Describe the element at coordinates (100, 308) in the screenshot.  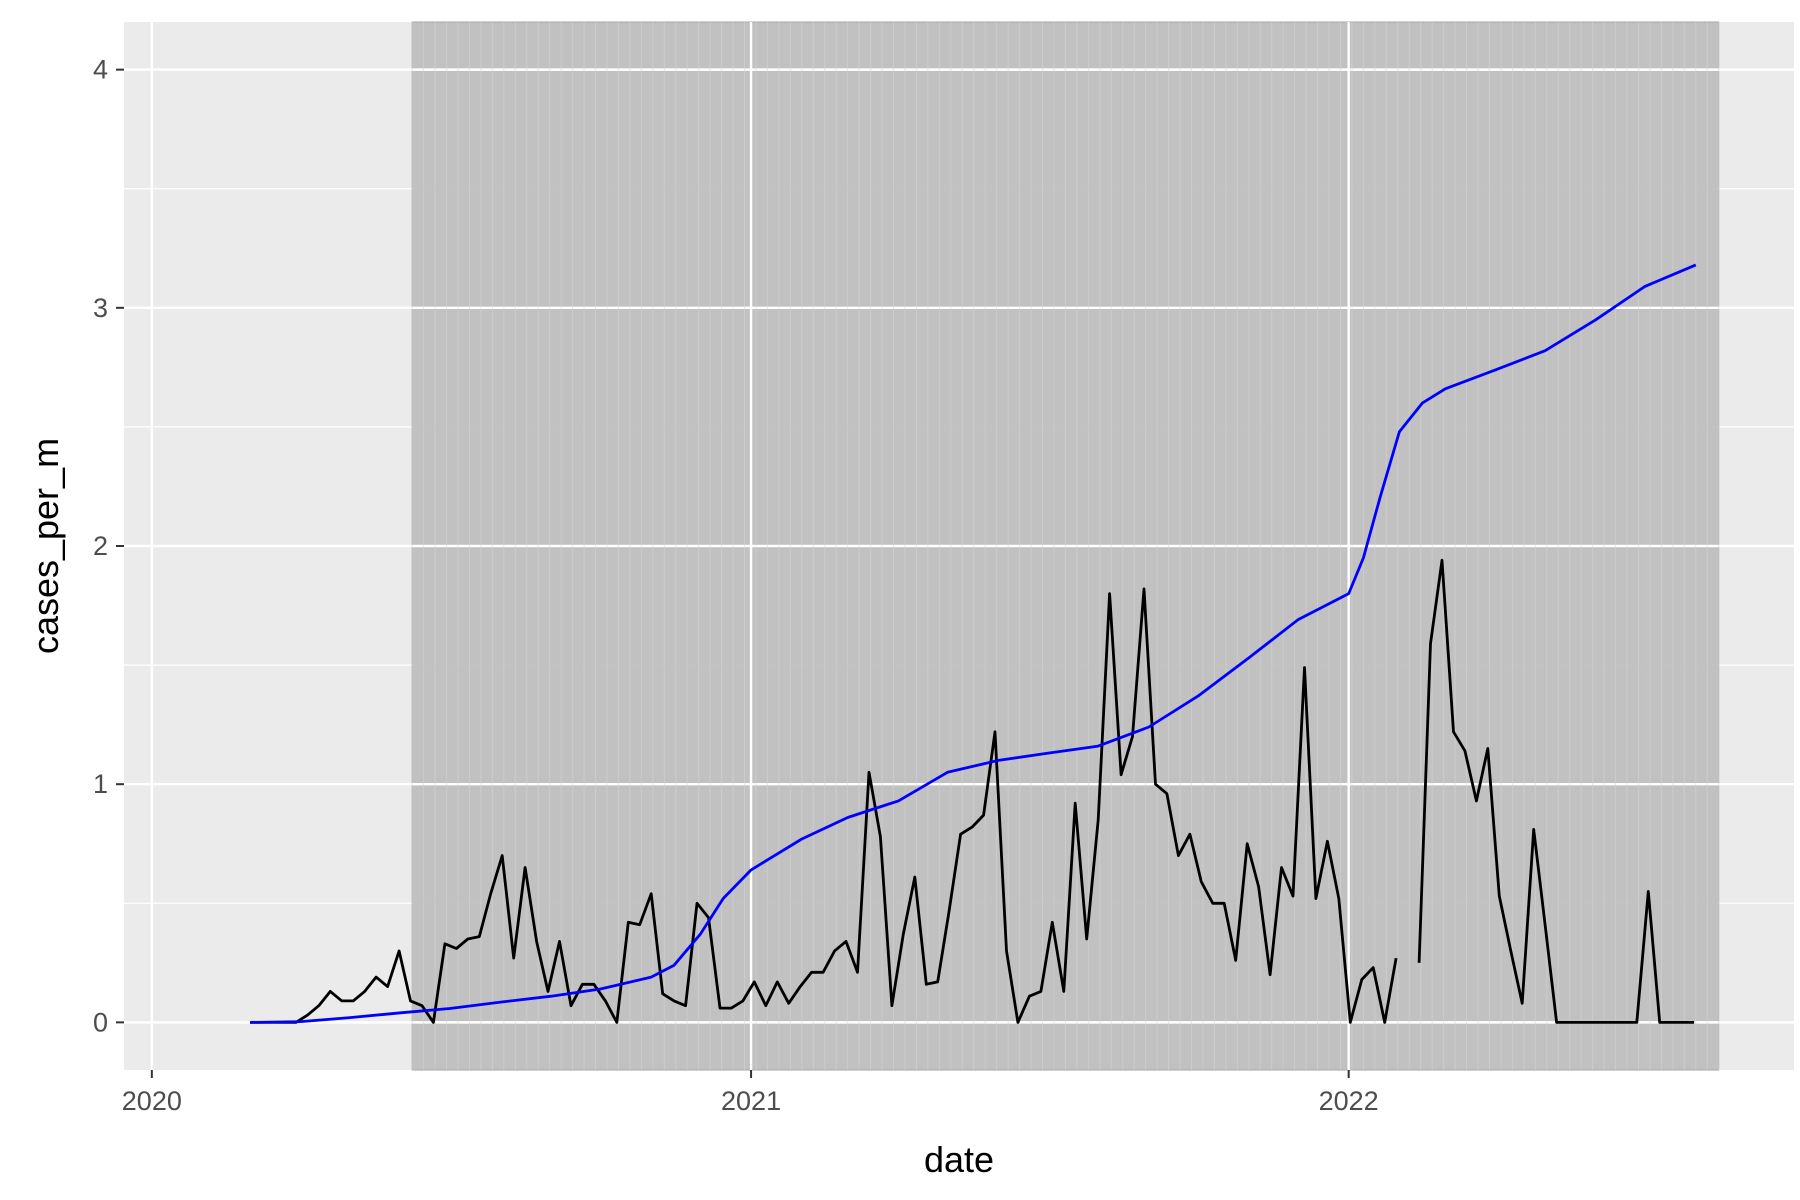
I see `y-tick-label: 3` at that location.